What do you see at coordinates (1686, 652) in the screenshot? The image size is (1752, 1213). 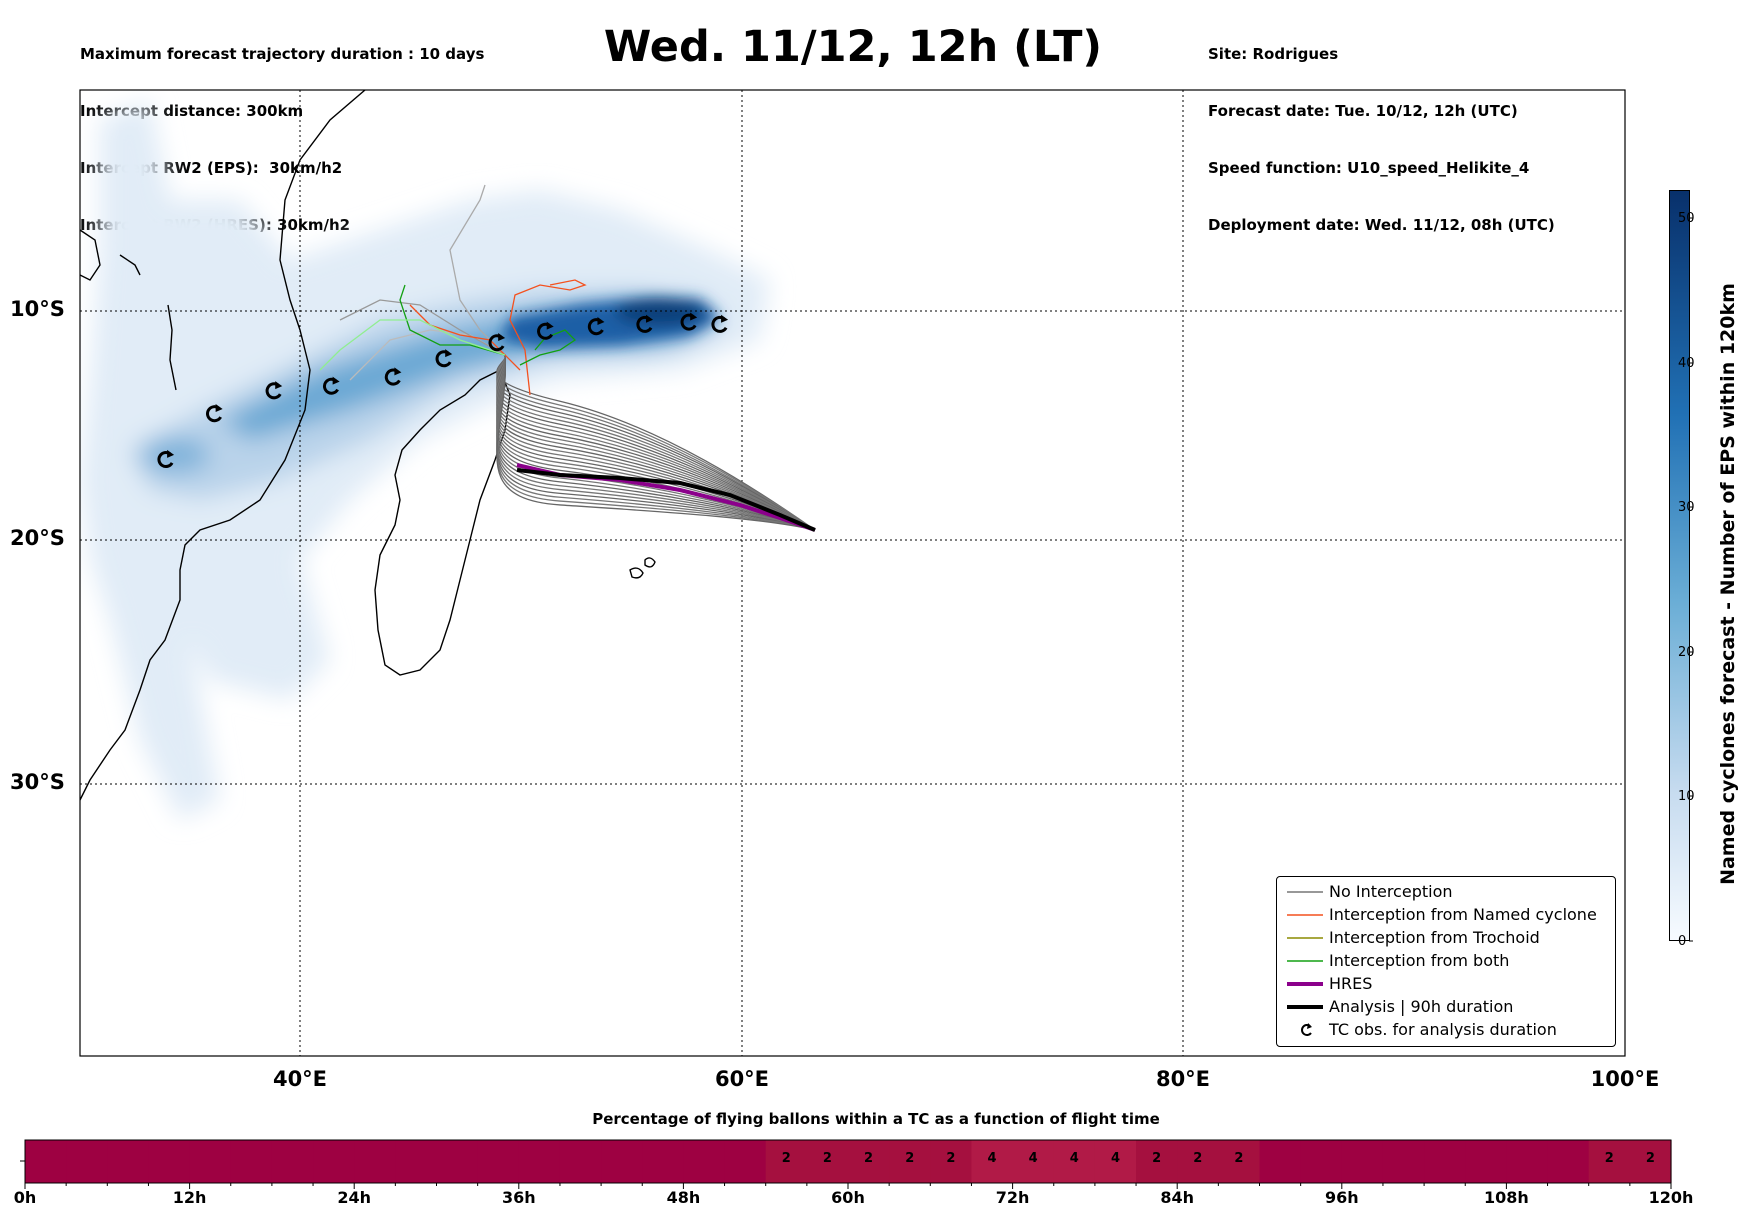 I see `colorbar-tick-label: 20` at bounding box center [1686, 652].